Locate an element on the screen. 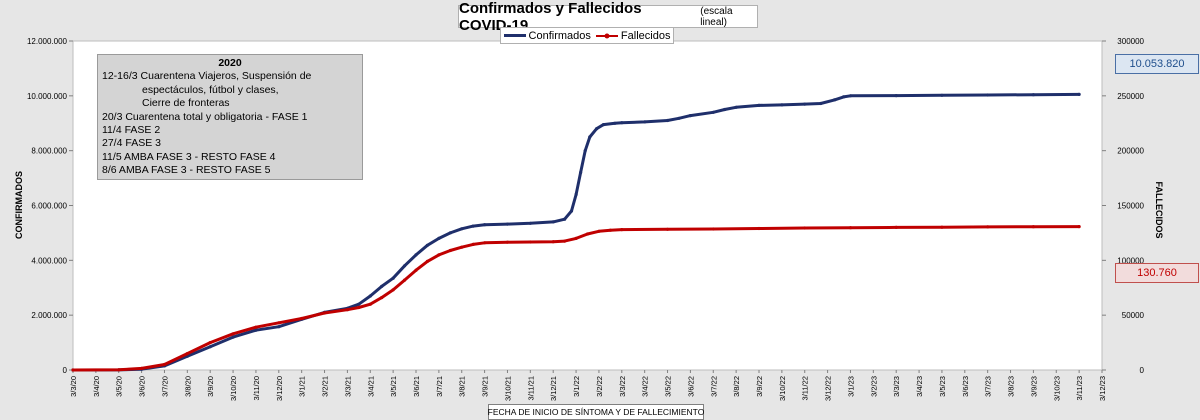 This screenshot has width=1200, height=420. x-tick-label: 3/4/22 is located at coordinates (645, 386).